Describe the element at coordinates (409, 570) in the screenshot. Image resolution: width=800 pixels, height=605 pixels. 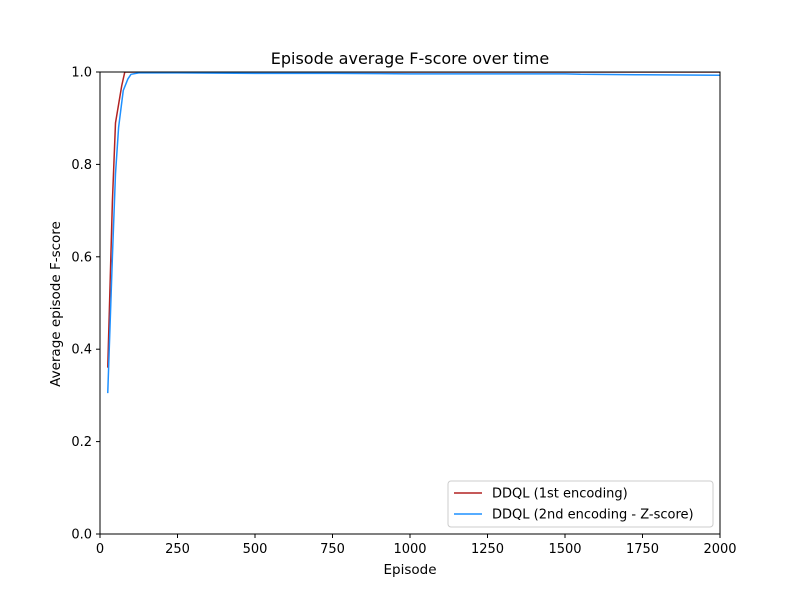
I see `x-axis-label: Episode` at that location.